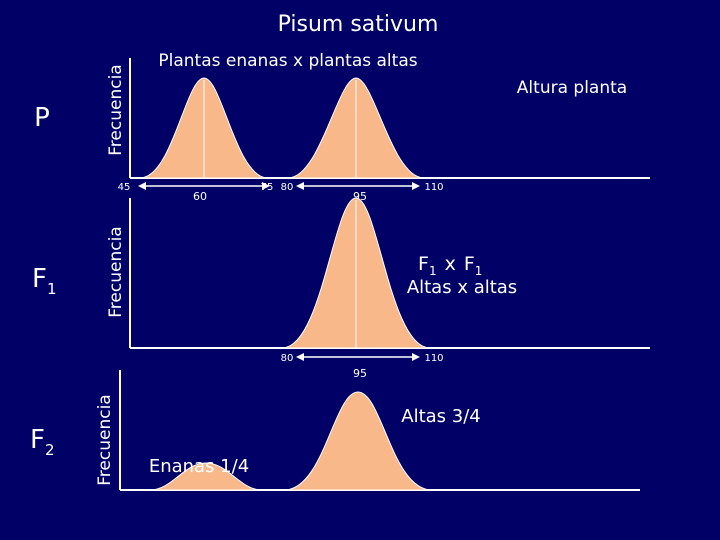  What do you see at coordinates (116, 109) in the screenshot?
I see `y-axis-label-p: Frecuencia` at bounding box center [116, 109].